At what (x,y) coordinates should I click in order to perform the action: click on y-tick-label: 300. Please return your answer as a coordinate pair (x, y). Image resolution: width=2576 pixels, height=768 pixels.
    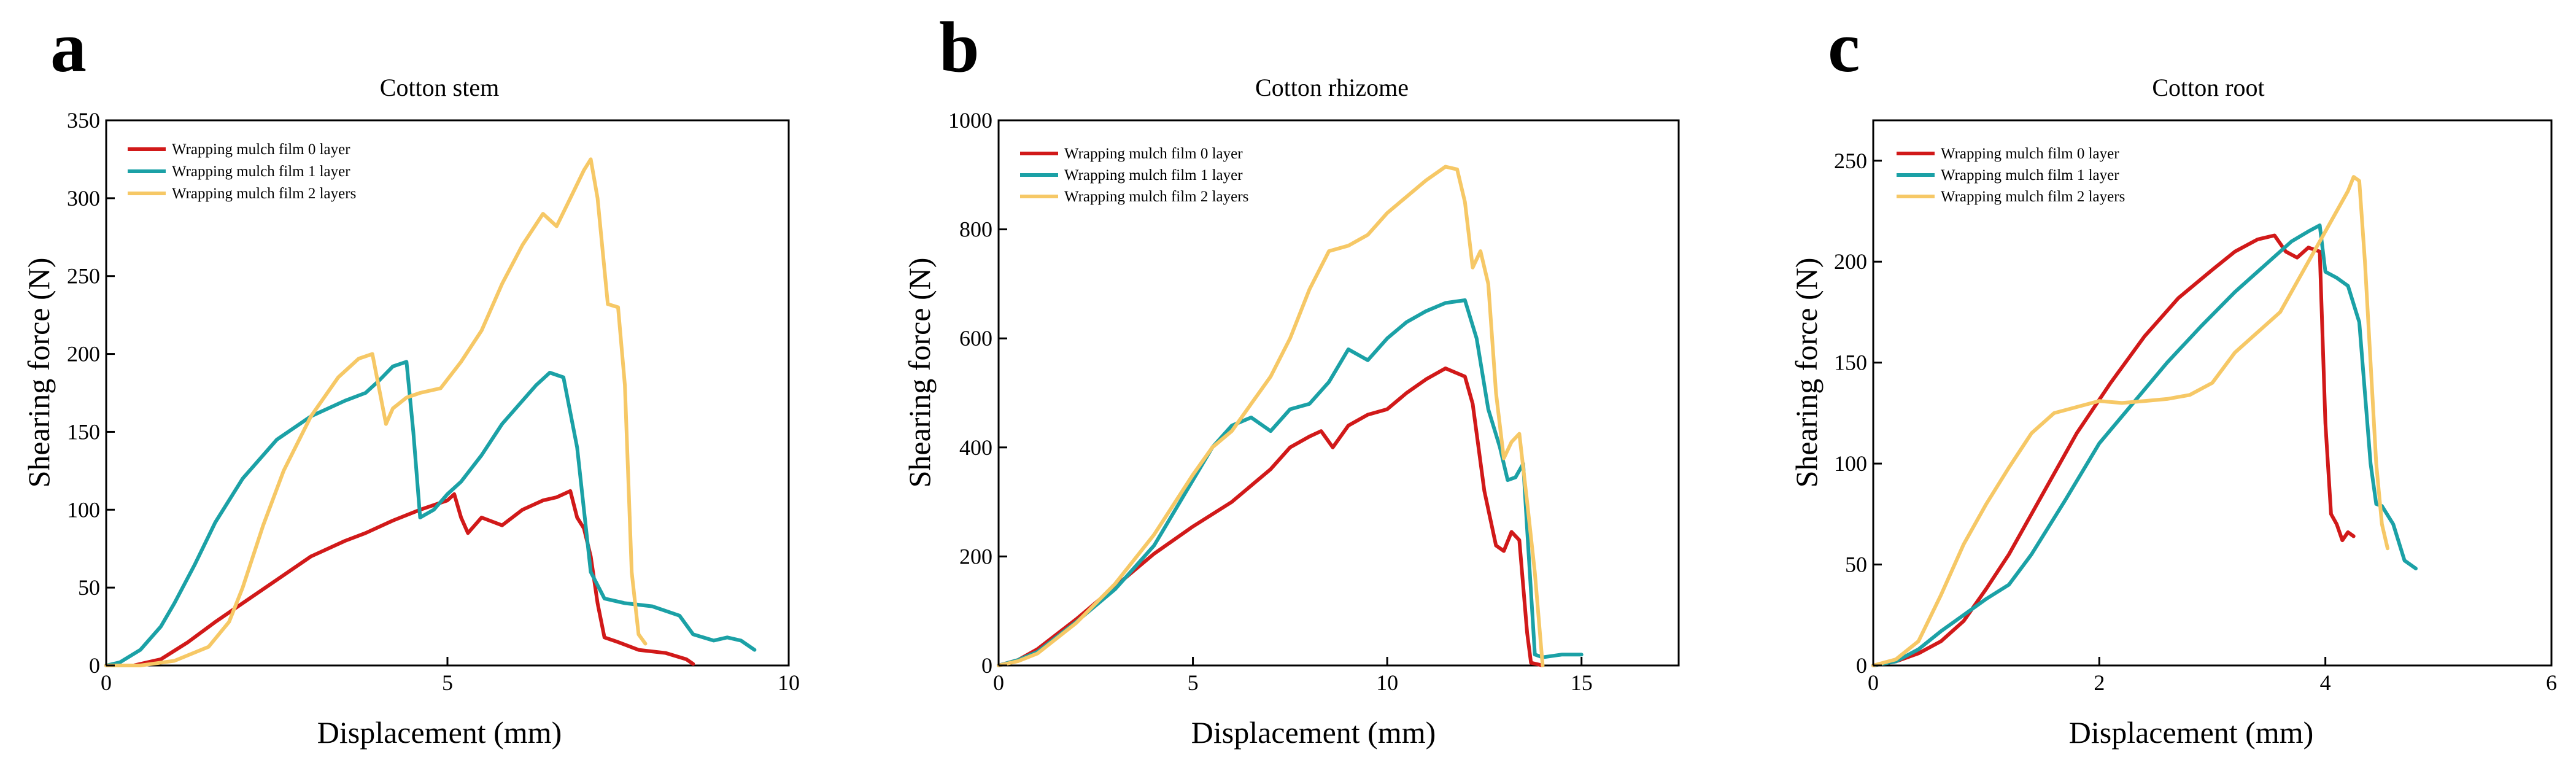
    Looking at the image, I should click on (84, 198).